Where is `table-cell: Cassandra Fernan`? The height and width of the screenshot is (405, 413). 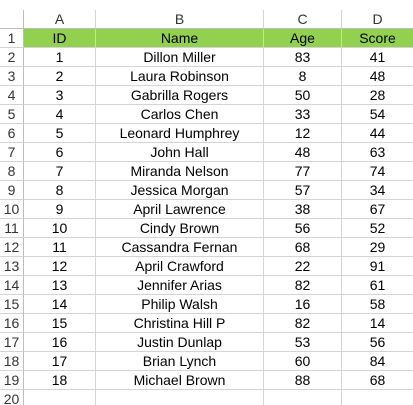
table-cell: Cassandra Fernan is located at coordinates (180, 247).